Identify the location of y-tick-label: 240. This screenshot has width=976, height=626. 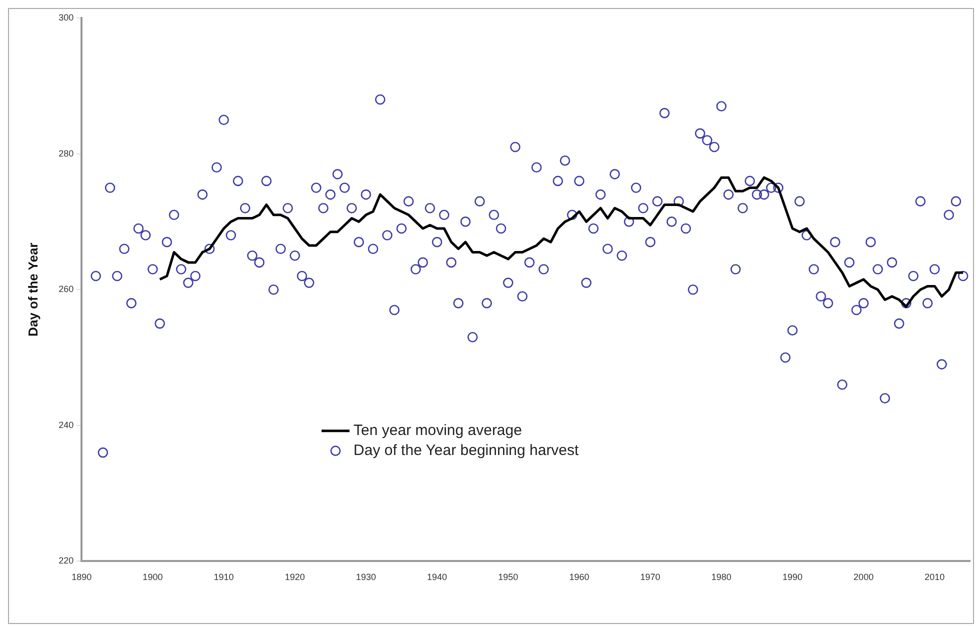
(66, 425).